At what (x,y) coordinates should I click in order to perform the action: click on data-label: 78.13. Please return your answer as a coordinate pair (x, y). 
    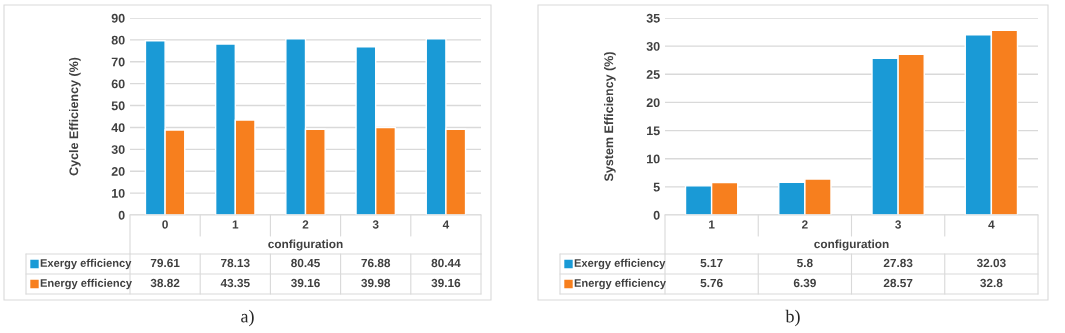
    Looking at the image, I should click on (235, 263).